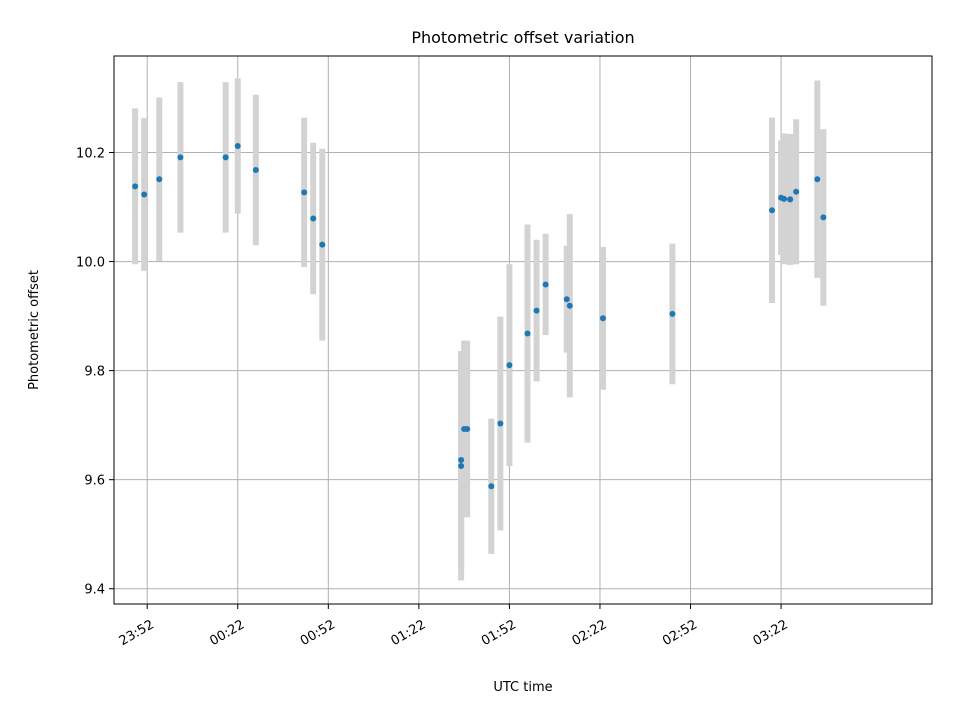 This screenshot has height=720, width=960. What do you see at coordinates (90, 263) in the screenshot?
I see `y-tick-label: 10.0` at bounding box center [90, 263].